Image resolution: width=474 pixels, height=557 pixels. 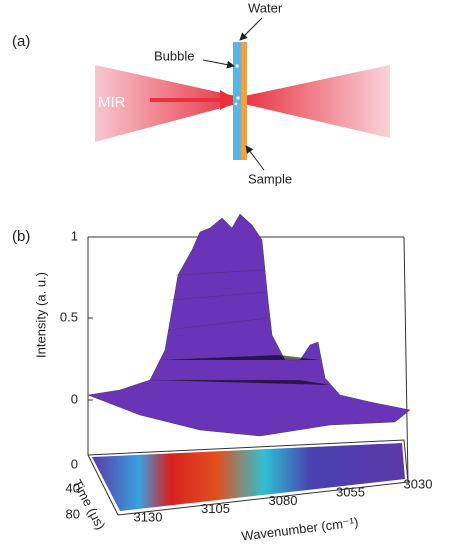 I want to click on z-axis-label: Intensity (a. u.), so click(x=40, y=315).